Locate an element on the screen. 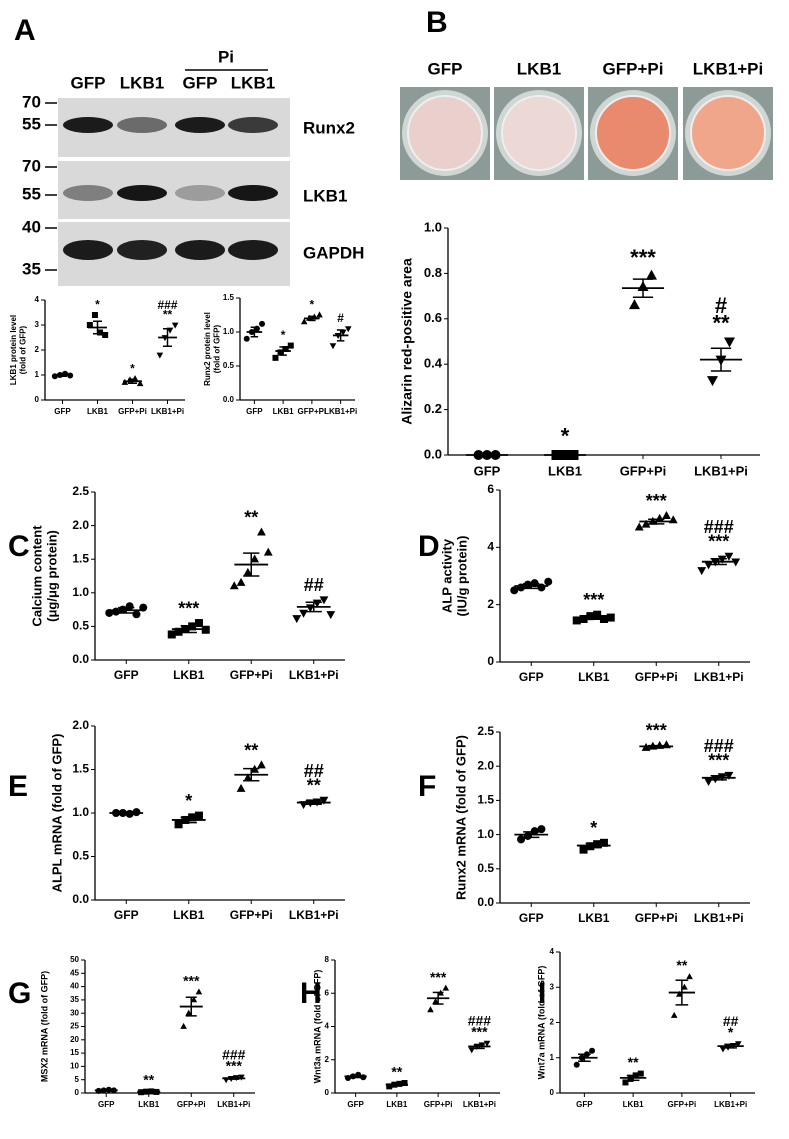 Image resolution: width=789 pixels, height=1139 pixels. y-axis-label: Calcium content is located at coordinates (36, 576).